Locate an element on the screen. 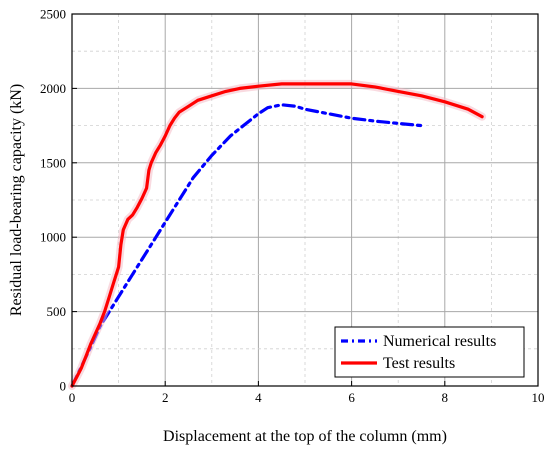 This screenshot has height=452, width=550. x-tick-label: 6 is located at coordinates (351, 397).